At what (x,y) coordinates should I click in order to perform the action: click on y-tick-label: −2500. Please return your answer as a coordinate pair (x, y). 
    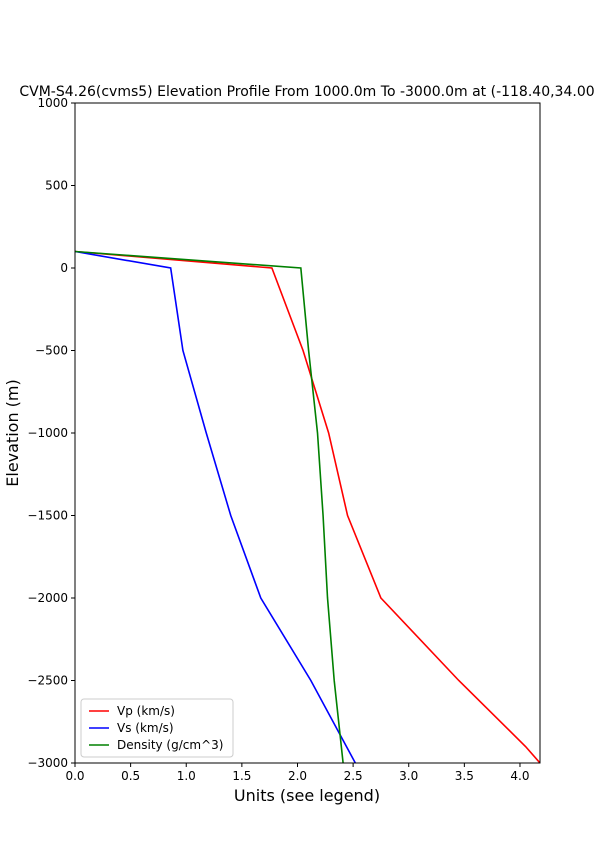
    Looking at the image, I should click on (47, 681).